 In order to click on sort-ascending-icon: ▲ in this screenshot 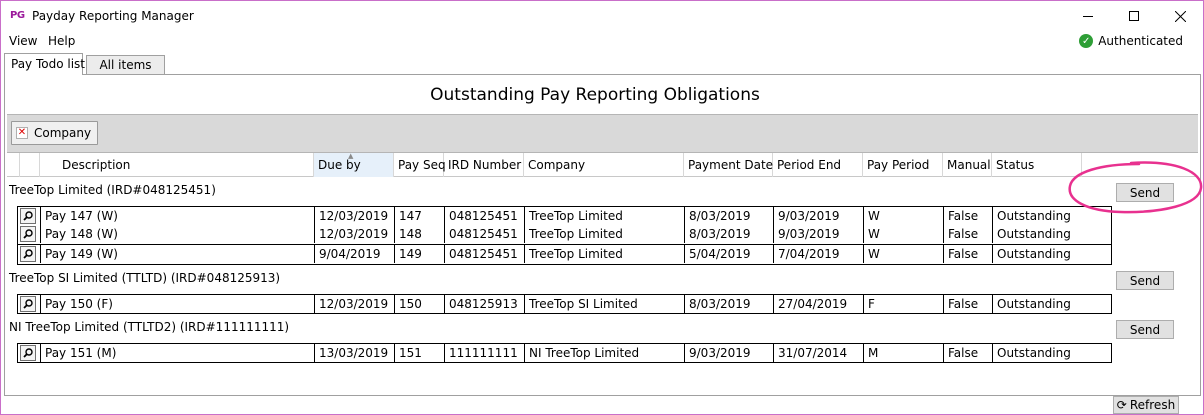, I will do `click(351, 156)`.